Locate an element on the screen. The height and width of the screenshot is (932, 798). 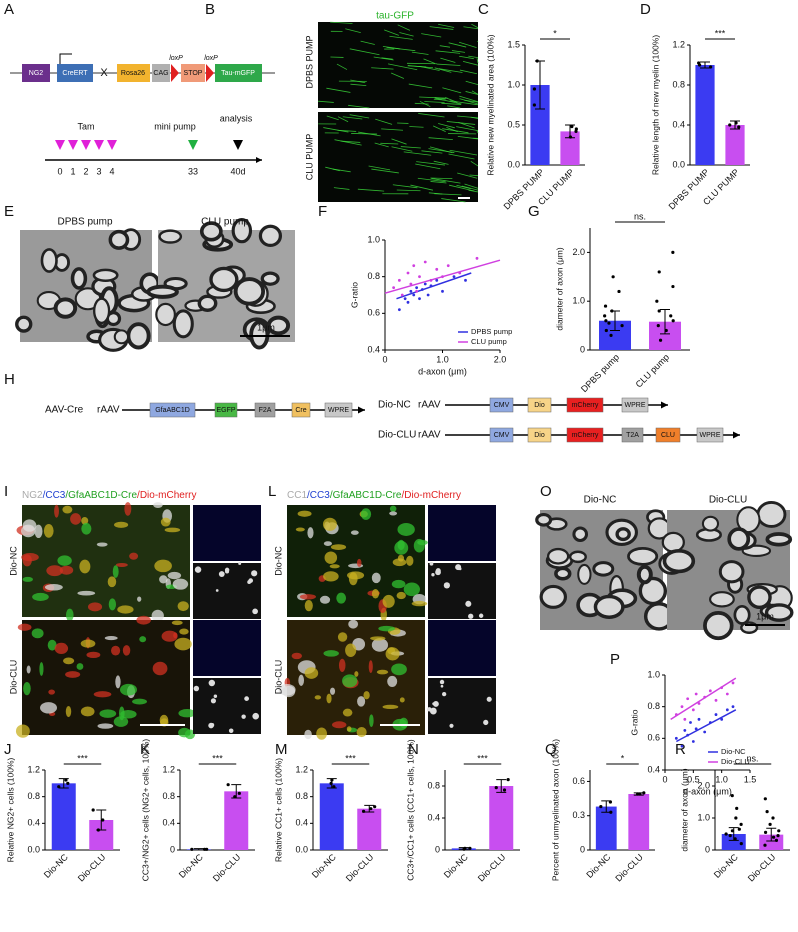
stain: NG2 is located at coordinates (32, 495).